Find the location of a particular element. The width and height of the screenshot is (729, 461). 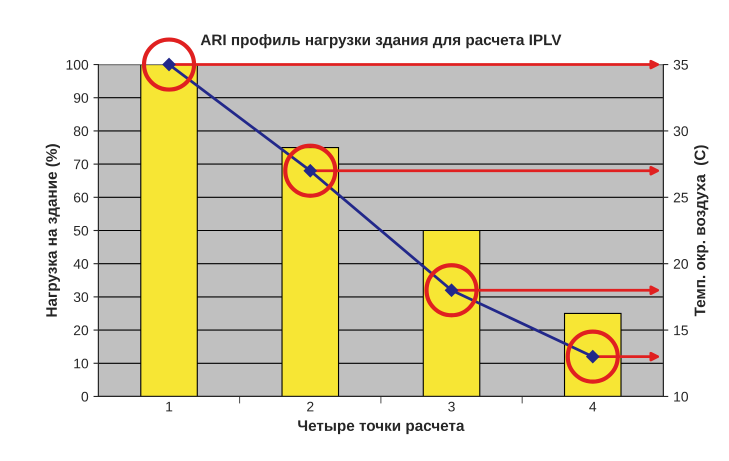

y-tick-label: 70 is located at coordinates (81, 164).